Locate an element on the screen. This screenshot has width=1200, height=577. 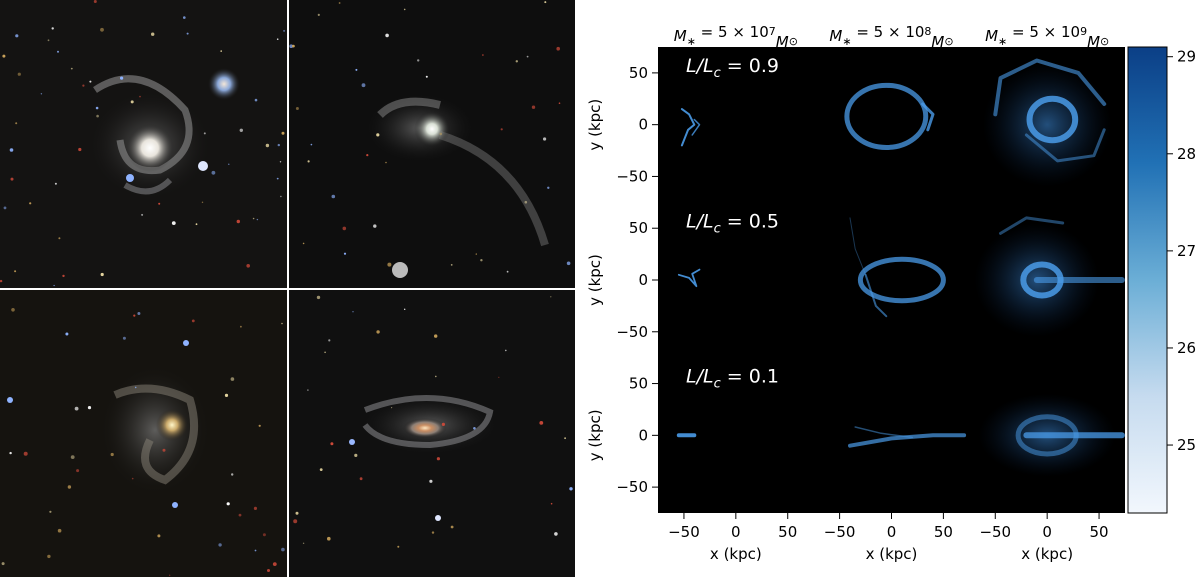
y-tick-label: −50 is located at coordinates (632, 176).